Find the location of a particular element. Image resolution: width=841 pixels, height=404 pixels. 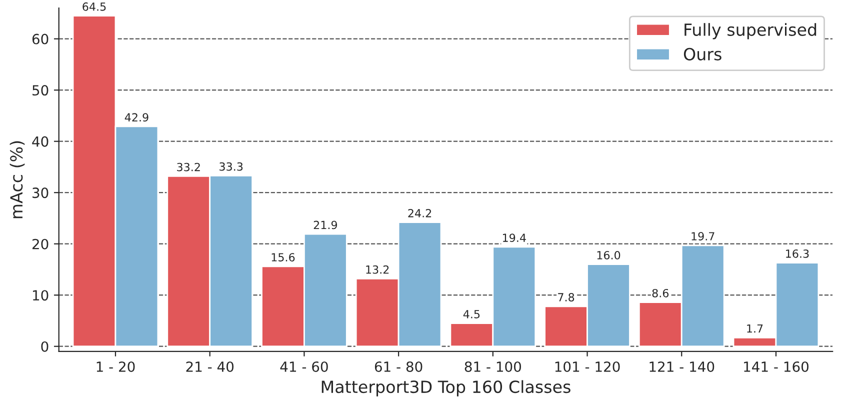

x-tick-label: 101 - 120 is located at coordinates (587, 366).